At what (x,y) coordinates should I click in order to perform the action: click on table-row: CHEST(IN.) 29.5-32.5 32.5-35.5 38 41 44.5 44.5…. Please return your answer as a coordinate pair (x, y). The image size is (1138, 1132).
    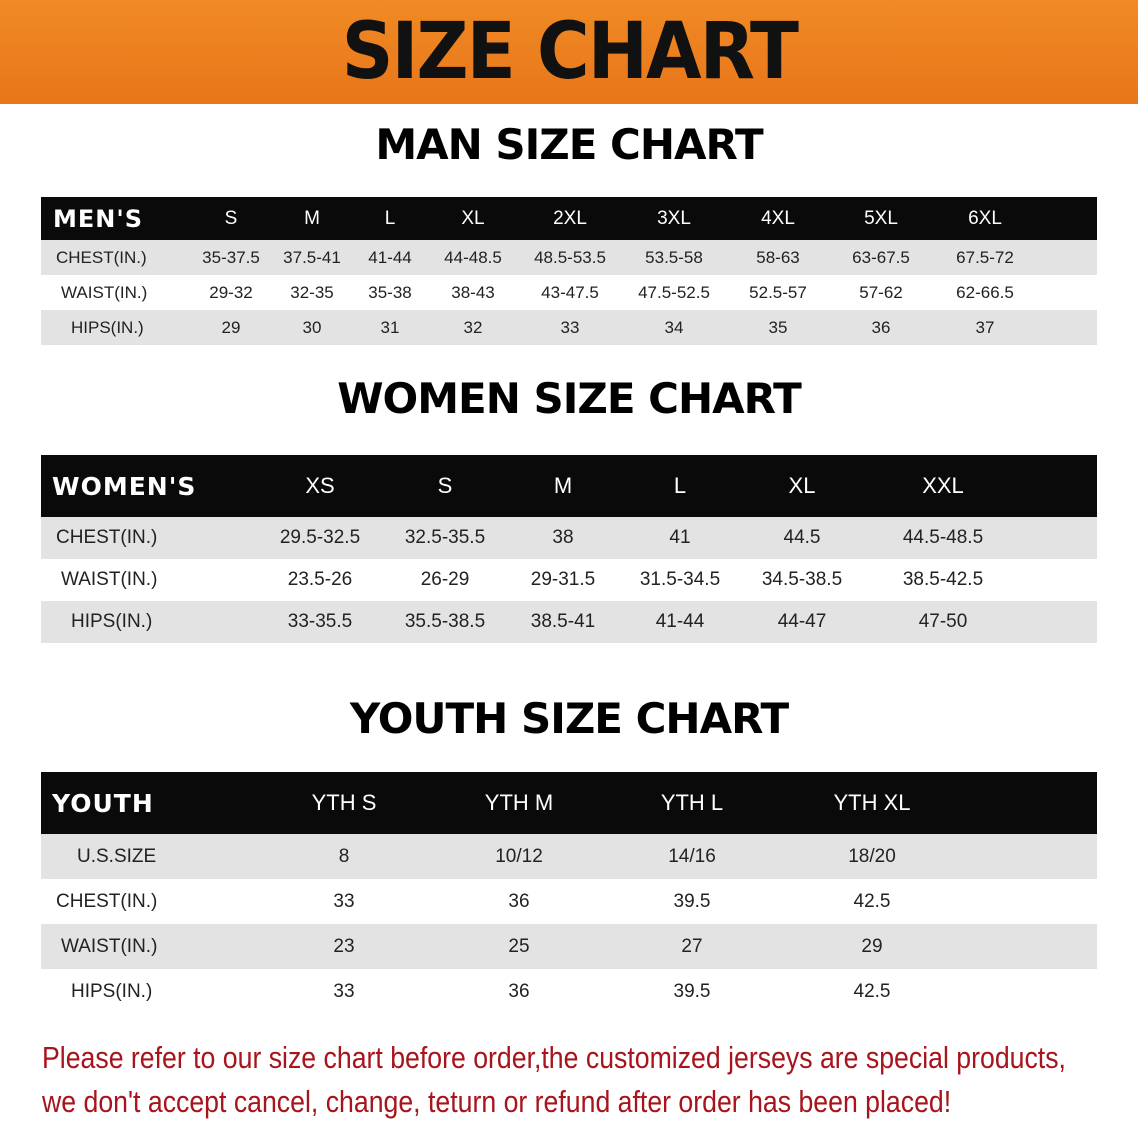
    Looking at the image, I should click on (569, 538).